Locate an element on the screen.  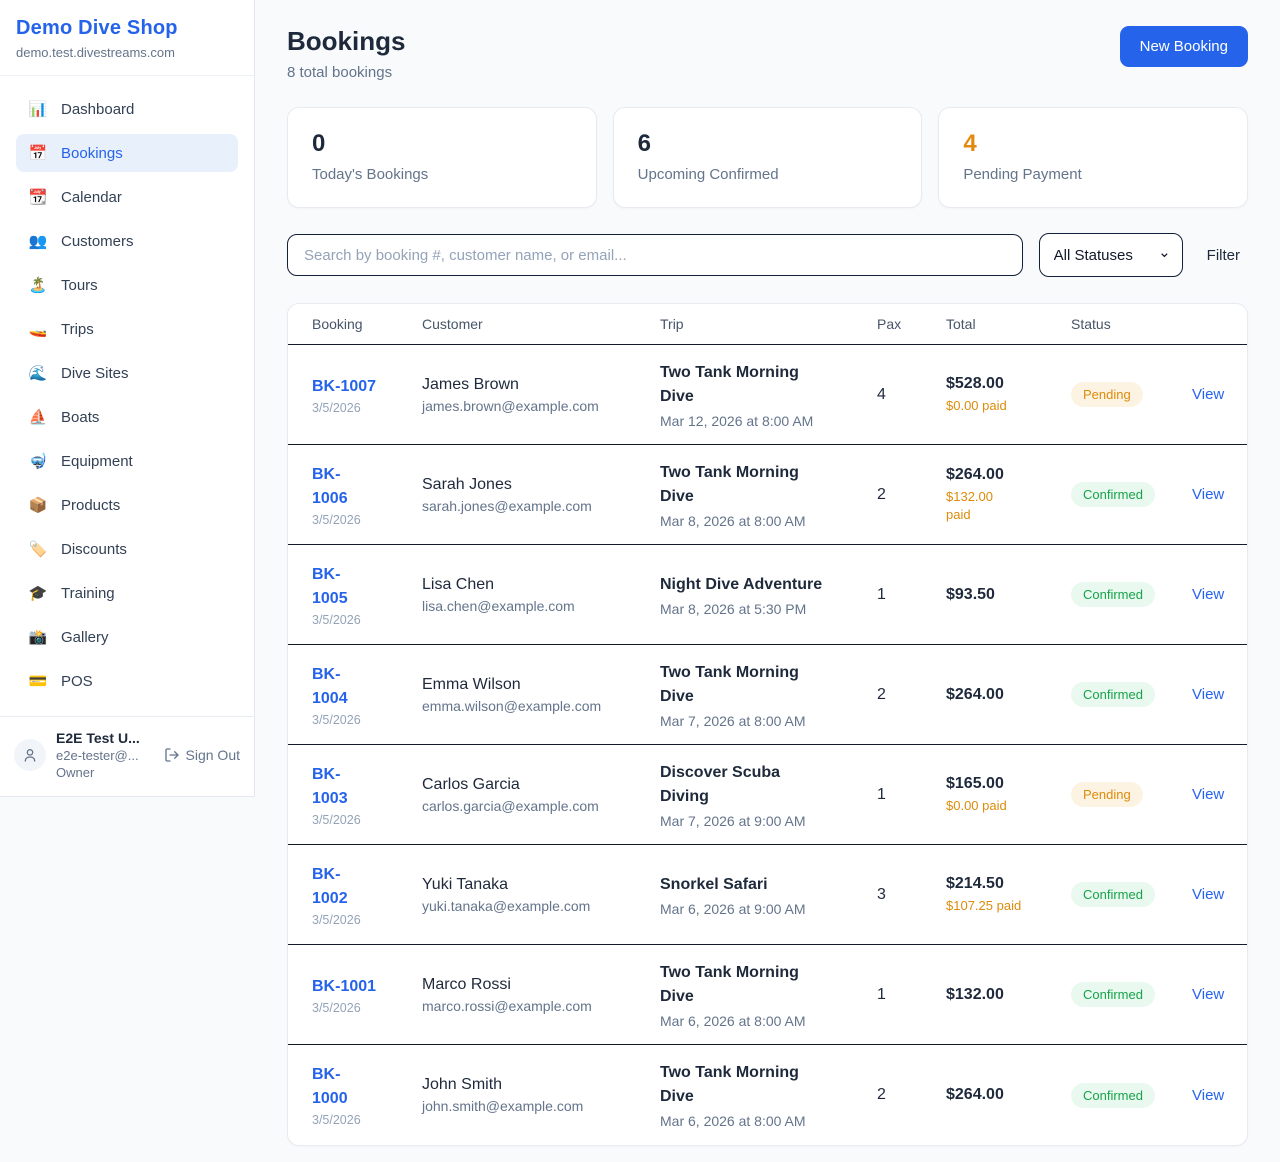
stat-card: 6 Upcoming Confirmed is located at coordinates (767, 157).